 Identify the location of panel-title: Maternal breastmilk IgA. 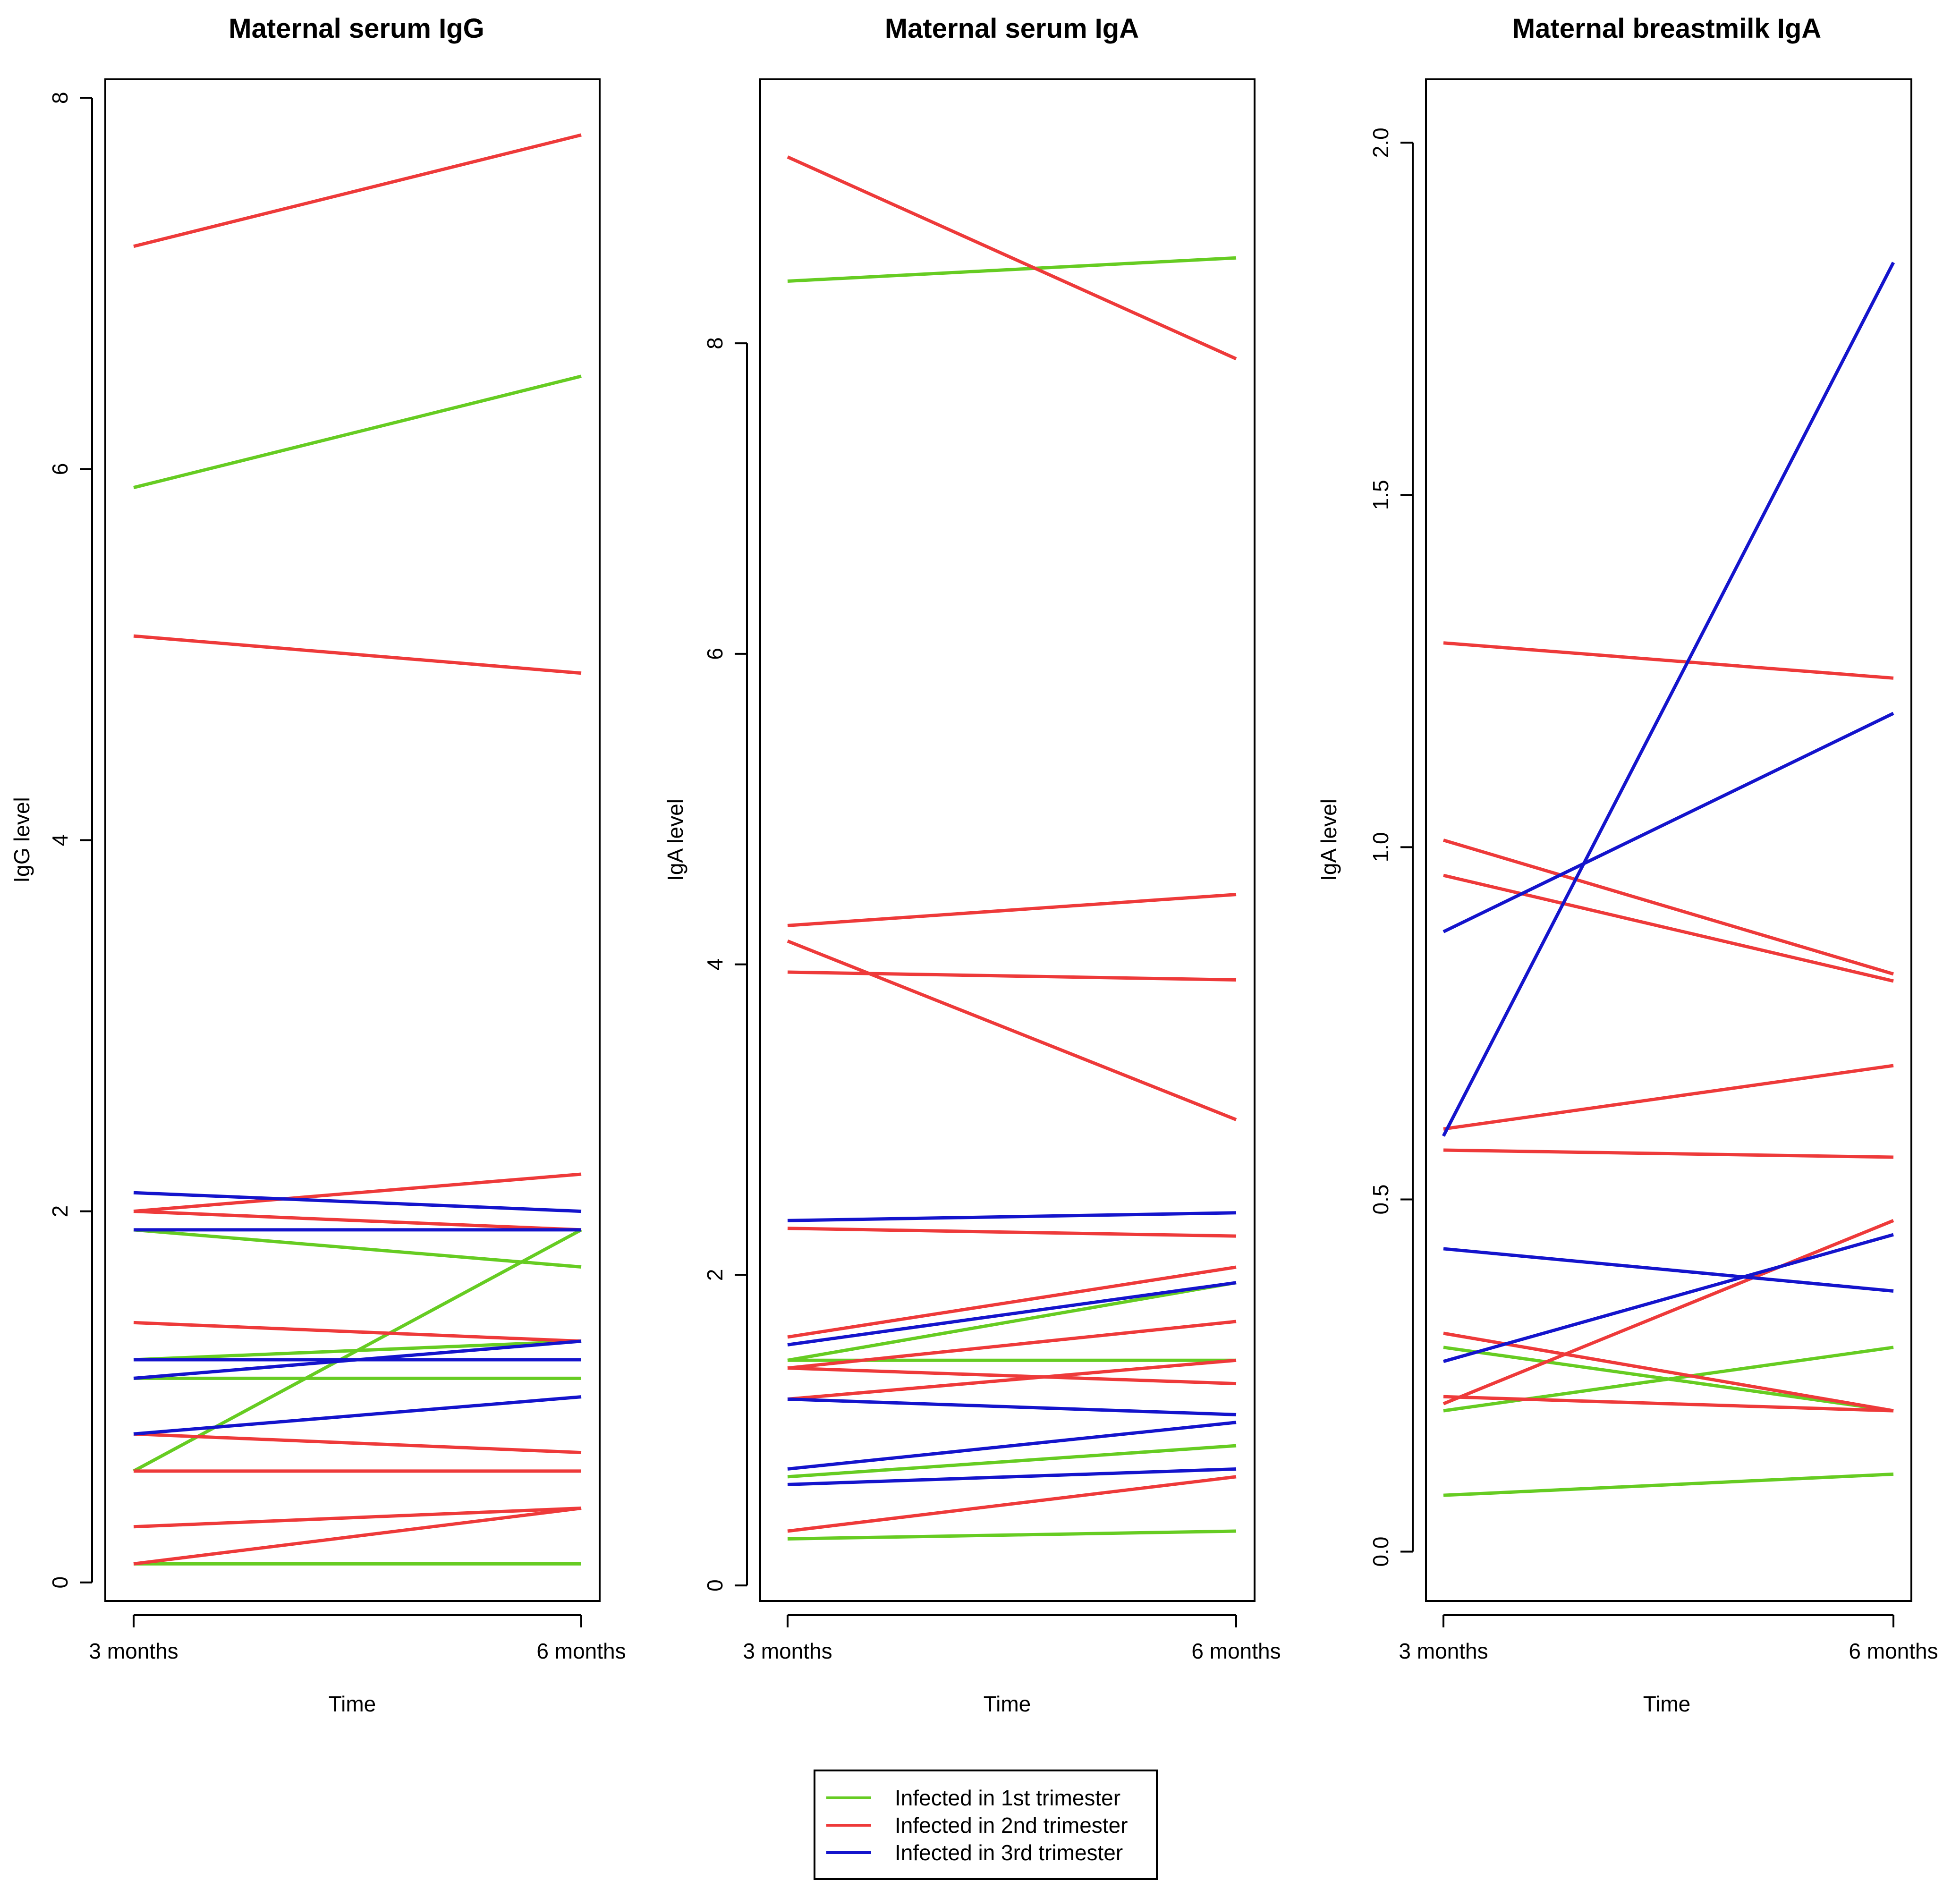
(1666, 28).